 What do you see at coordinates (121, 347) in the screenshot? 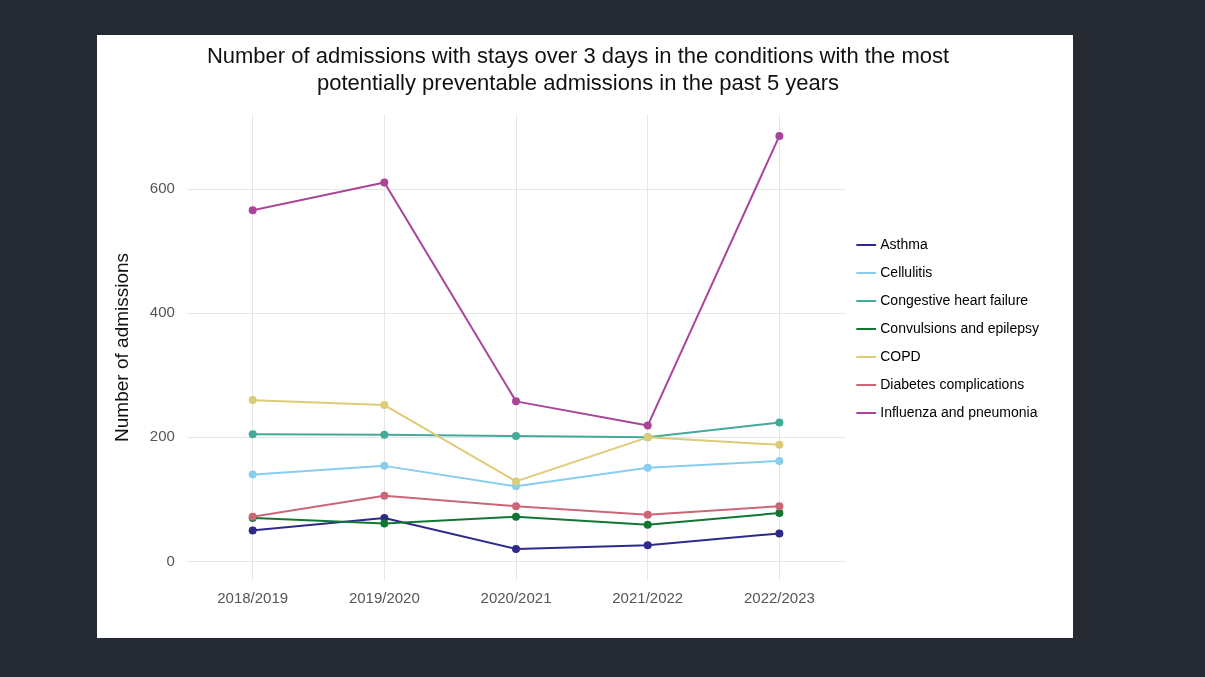
I see `y-axis-title: Number of admissions` at bounding box center [121, 347].